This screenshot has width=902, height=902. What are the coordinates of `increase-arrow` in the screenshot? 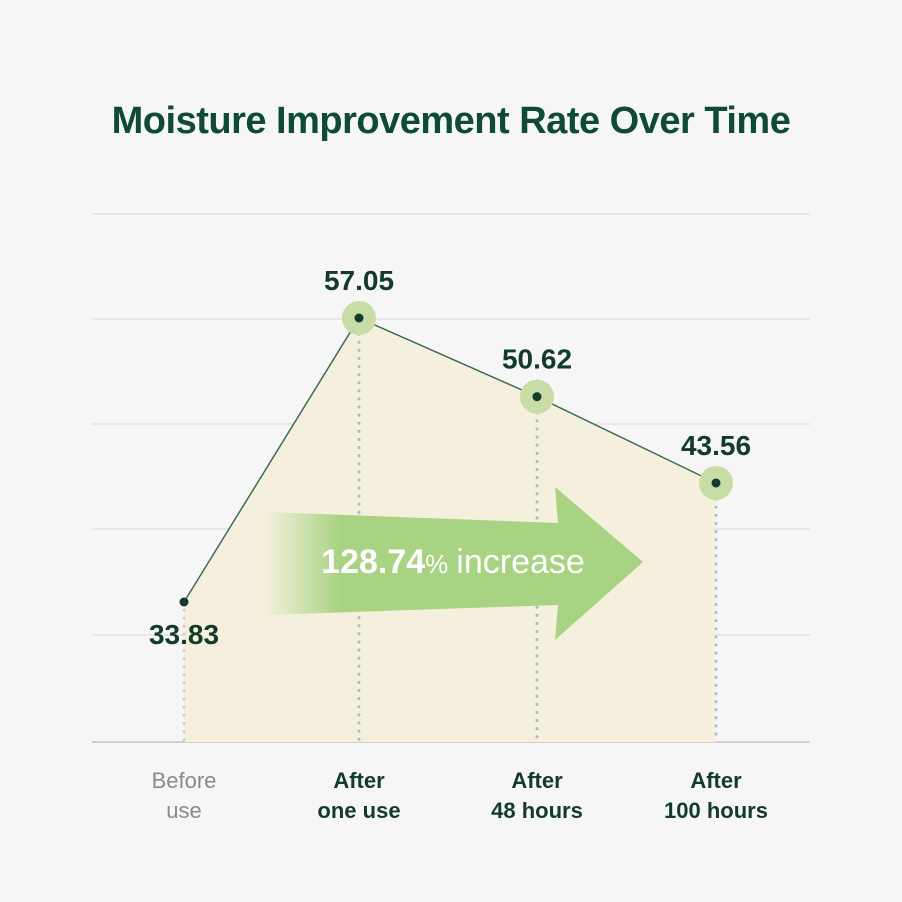 It's located at (454, 563).